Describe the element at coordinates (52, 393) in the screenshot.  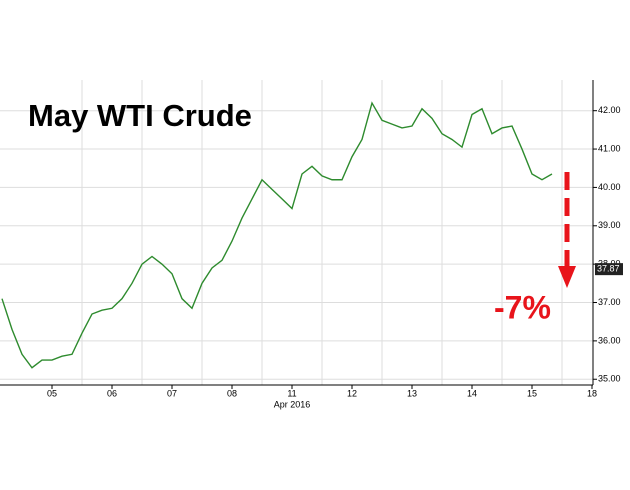
I see `x-tick-label: 05` at that location.